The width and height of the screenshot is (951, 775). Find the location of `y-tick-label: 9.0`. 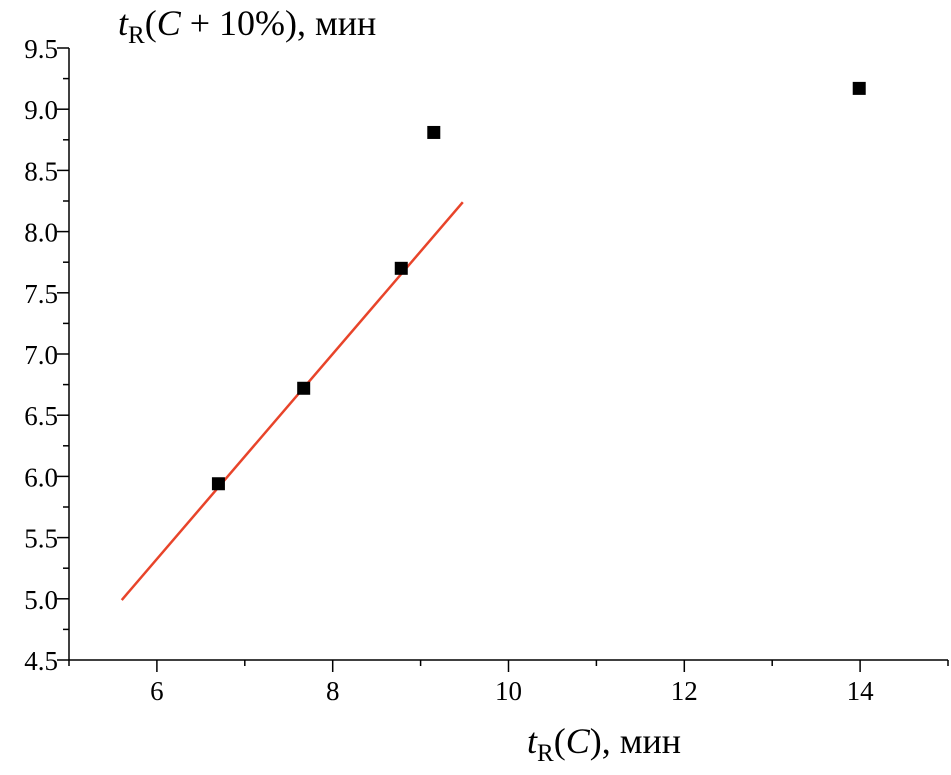

y-tick-label: 9.0 is located at coordinates (41, 110).